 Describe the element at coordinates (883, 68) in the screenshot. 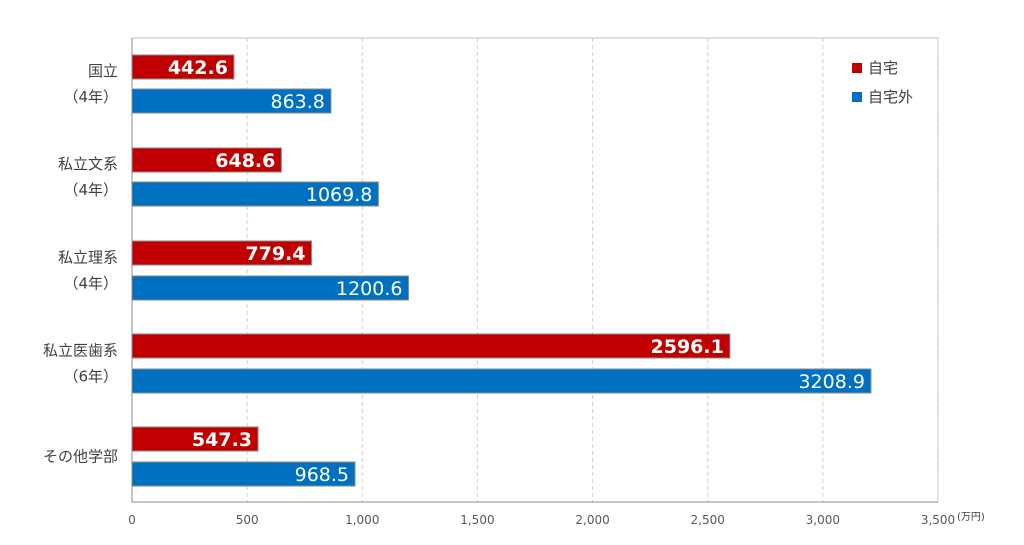

I see `legend-label: 自宅` at that location.